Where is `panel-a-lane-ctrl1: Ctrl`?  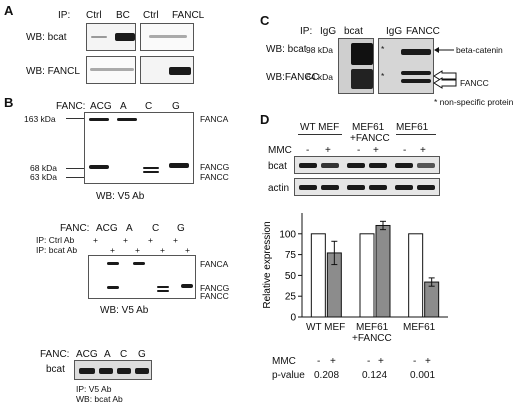
panel-a-lane-ctrl1: Ctrl is located at coordinates (94, 15).